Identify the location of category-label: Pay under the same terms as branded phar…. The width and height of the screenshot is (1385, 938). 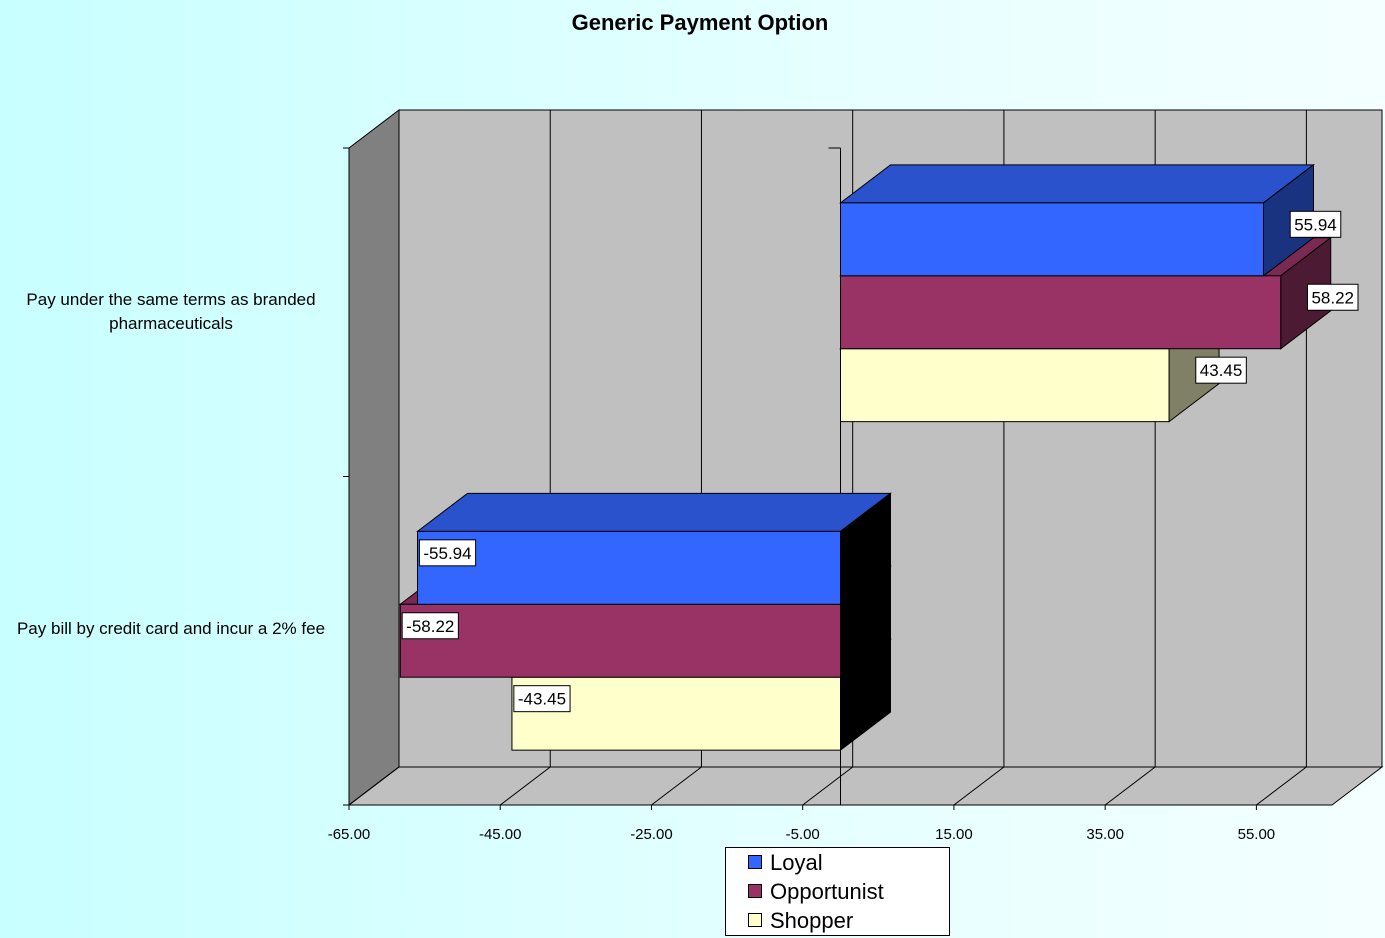
(171, 312).